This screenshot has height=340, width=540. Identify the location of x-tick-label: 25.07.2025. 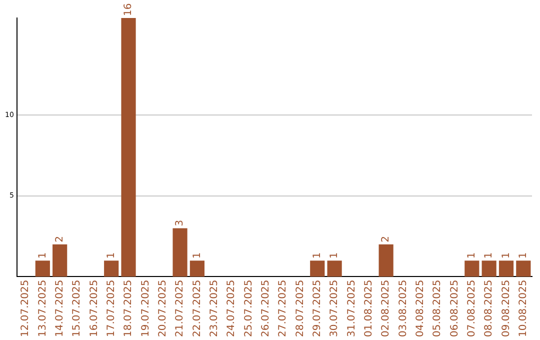
(248, 309).